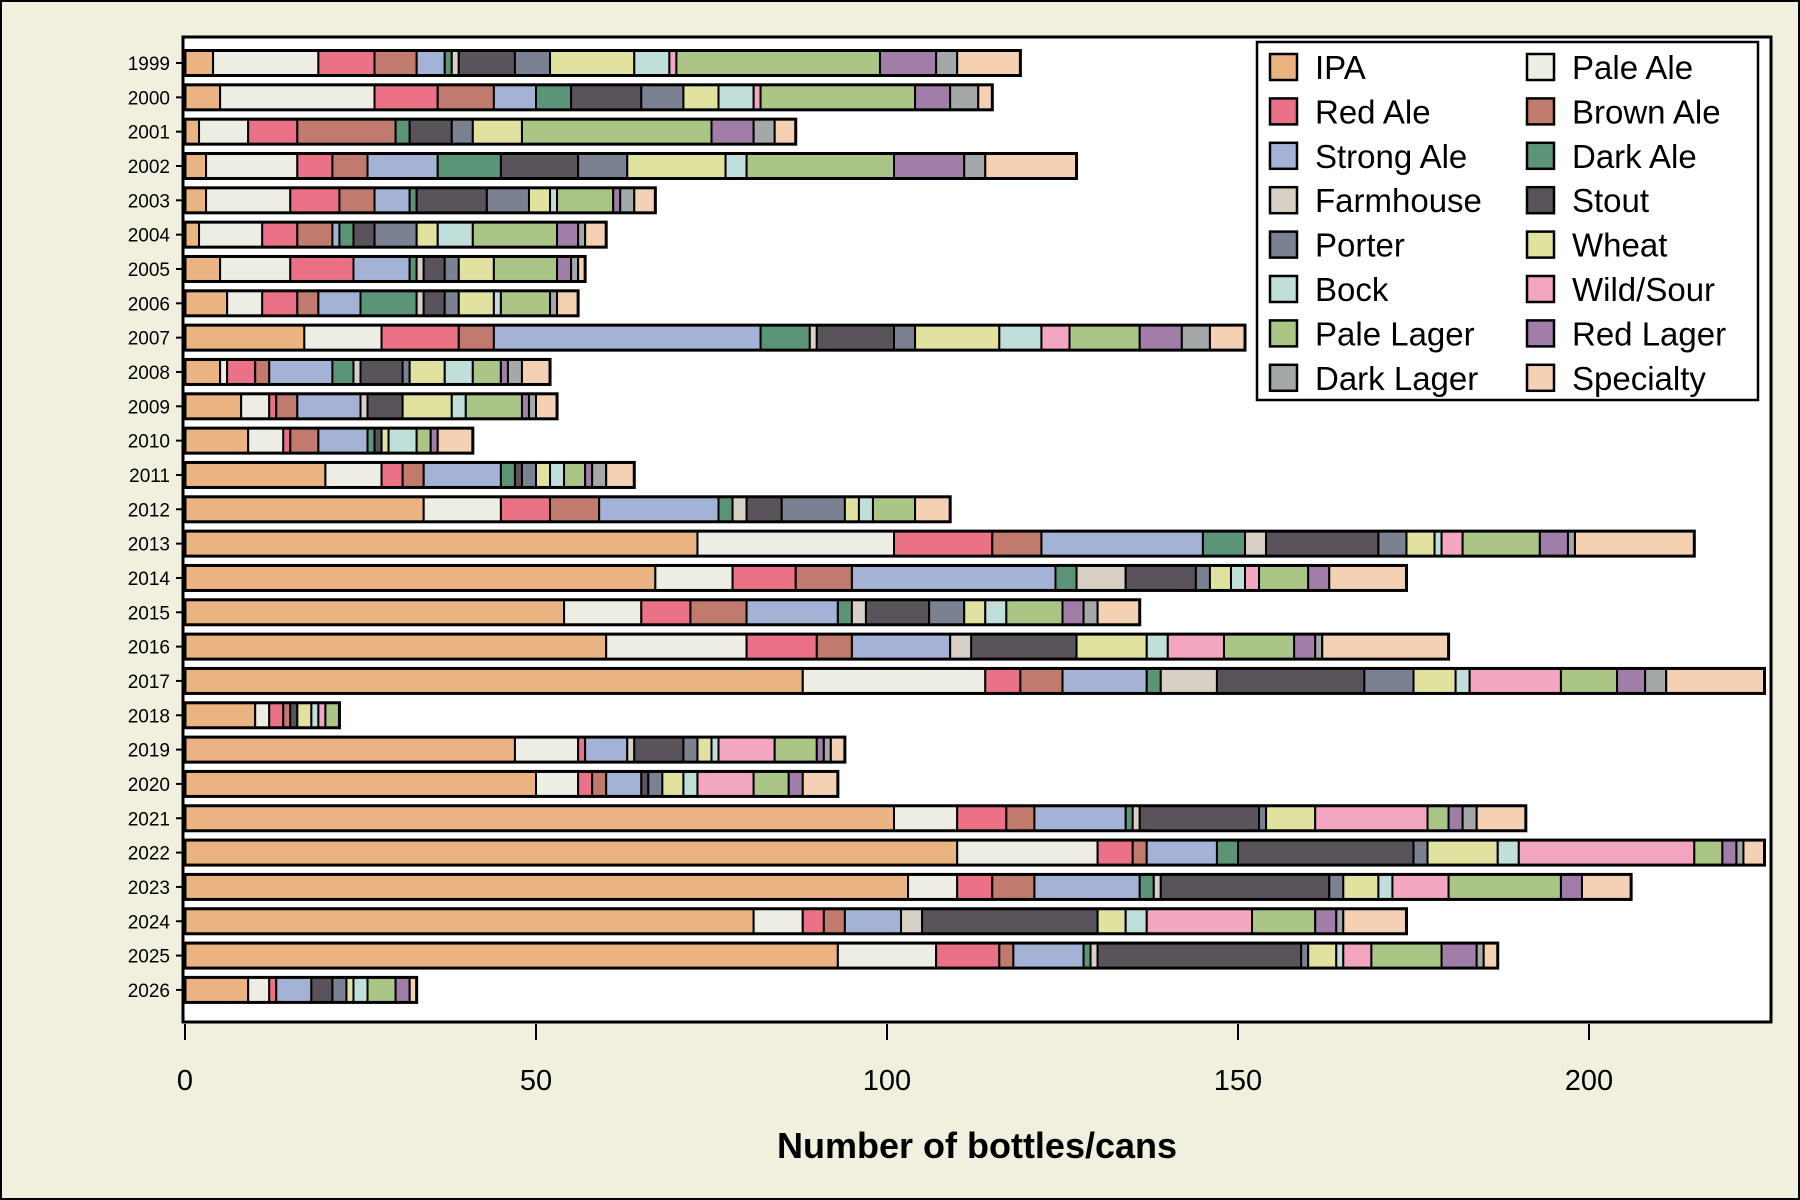  I want to click on segment-strong-ale-2020, so click(624, 784).